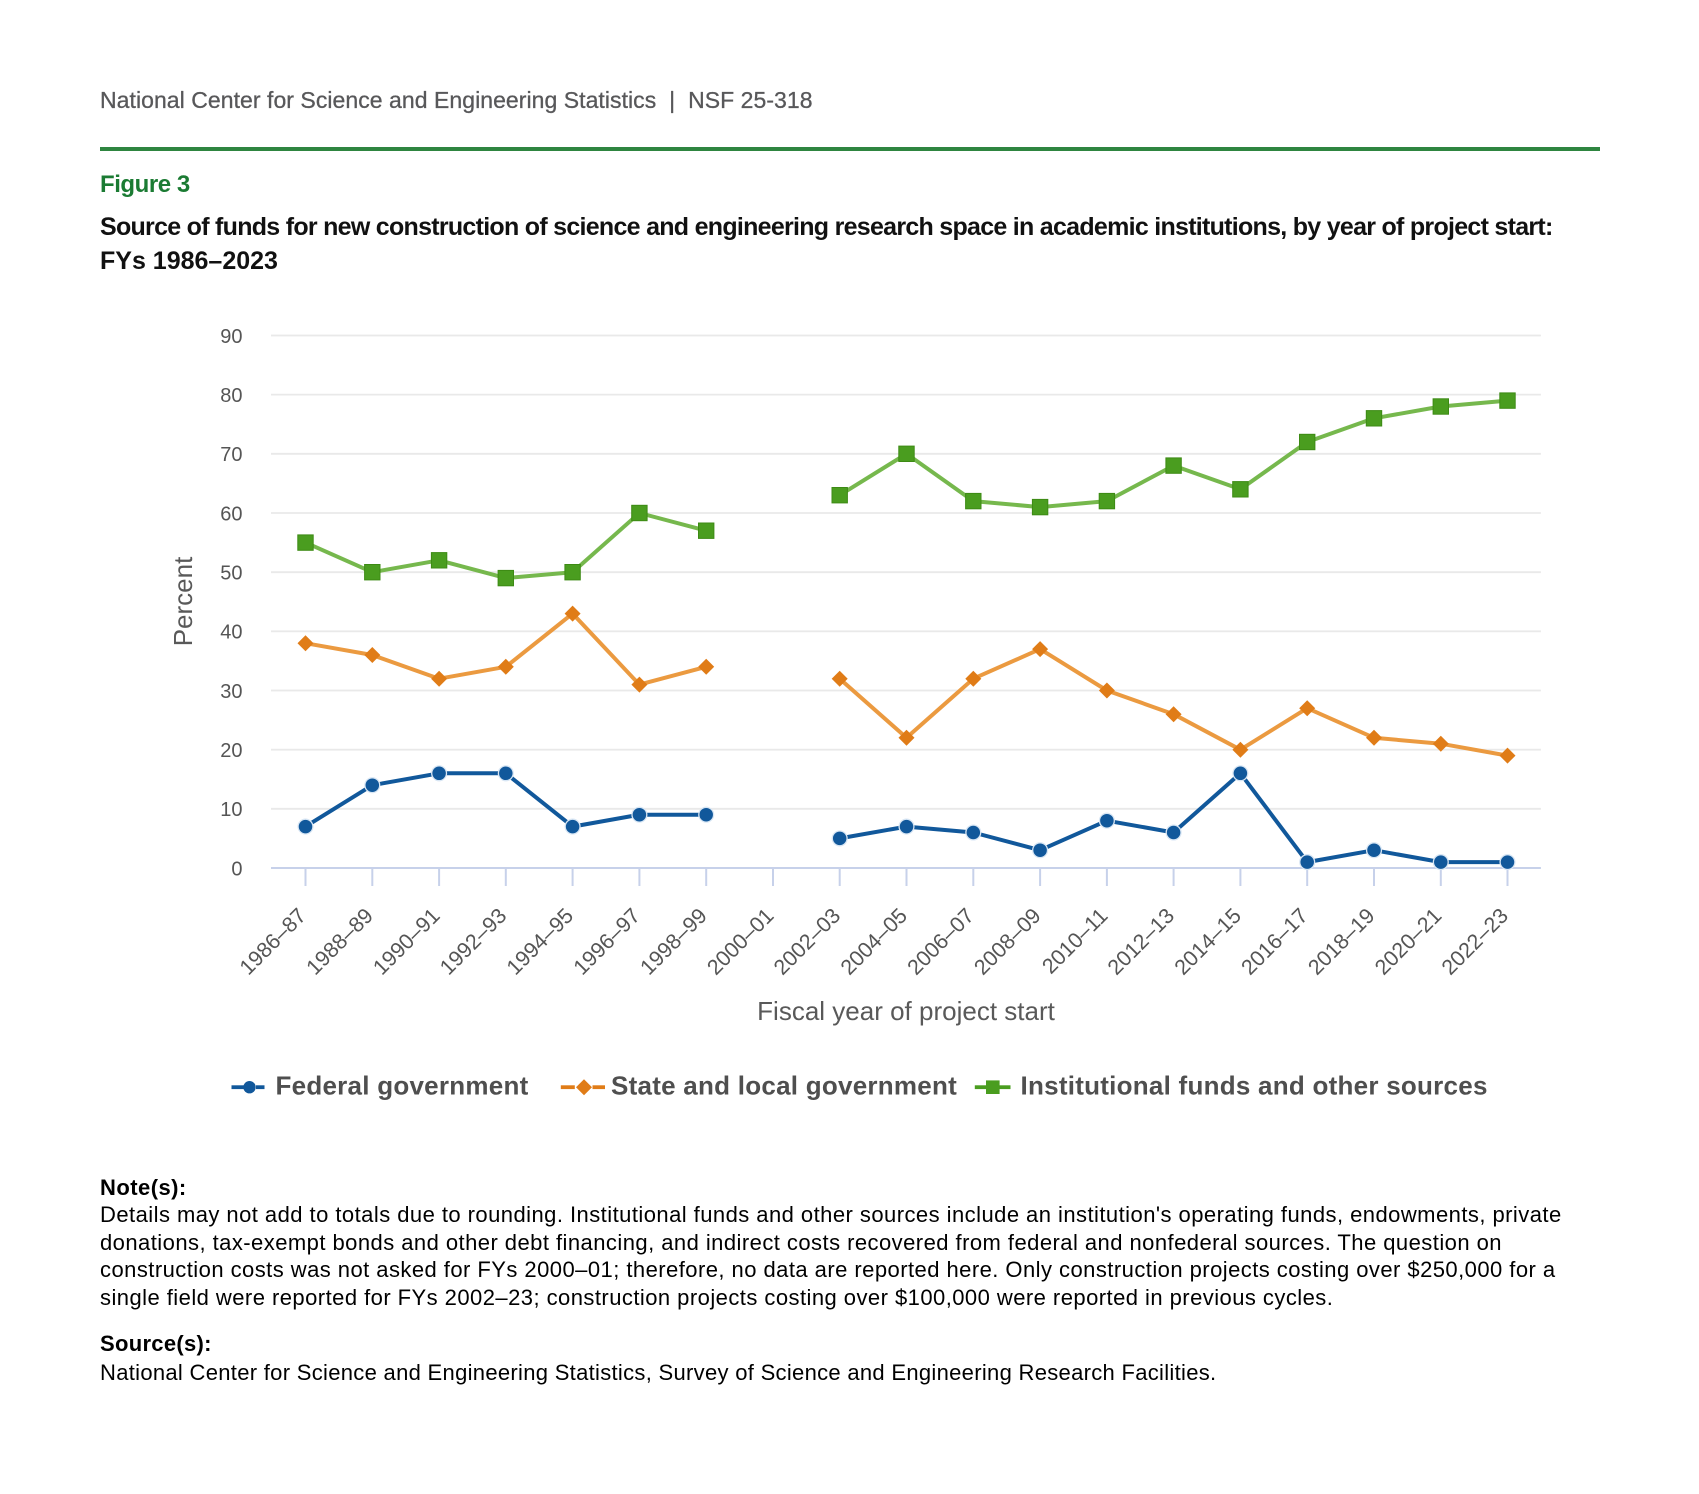 Image resolution: width=1699 pixels, height=1494 pixels. What do you see at coordinates (607, 942) in the screenshot?
I see `svg-text: 1996–97` at bounding box center [607, 942].